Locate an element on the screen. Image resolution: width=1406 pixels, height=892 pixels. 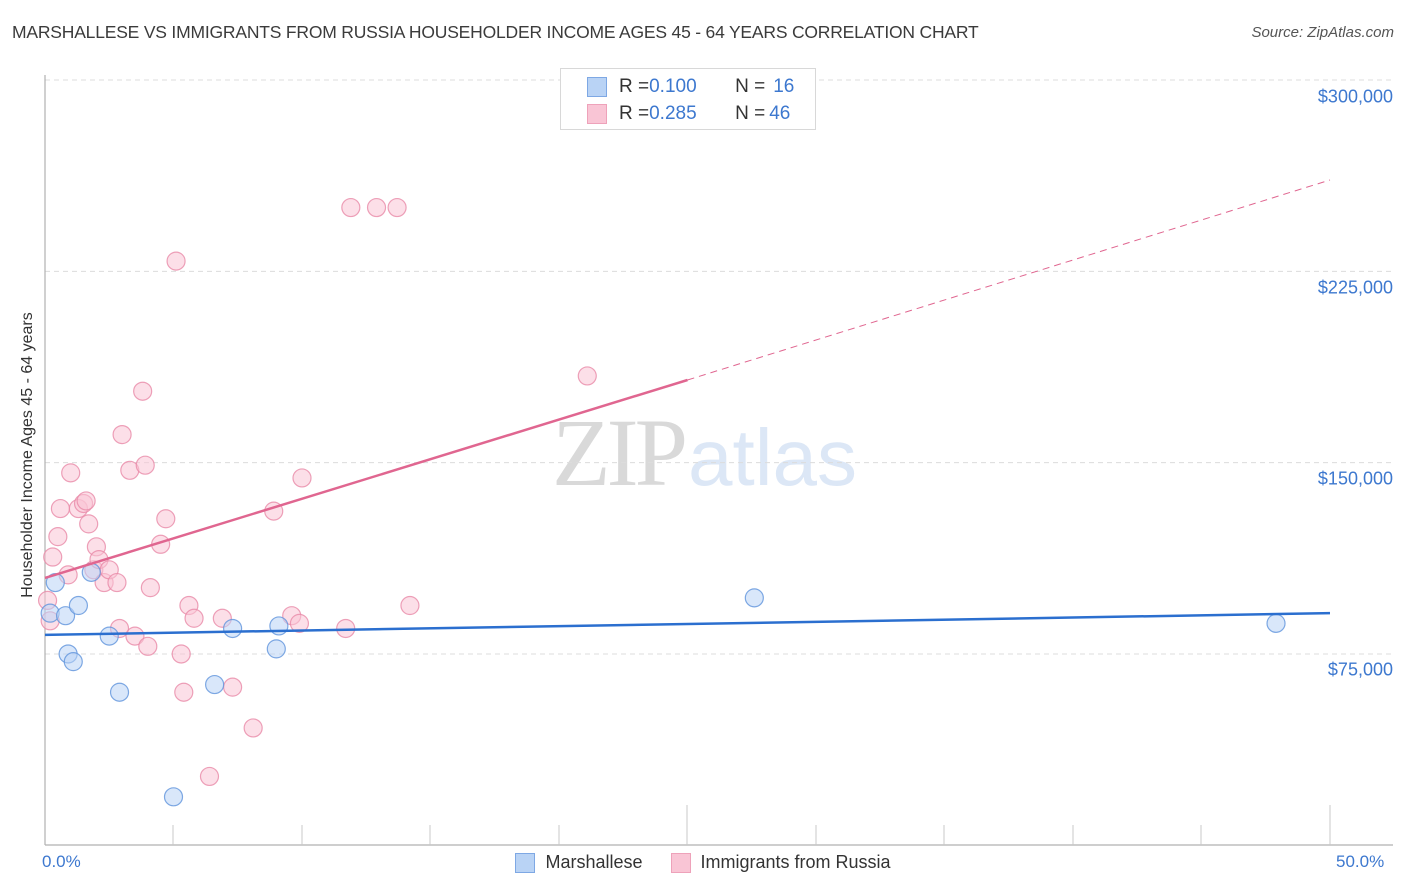
legend-row-marshallese: R = 0.100 N = 16 is located at coordinates (690, 87).